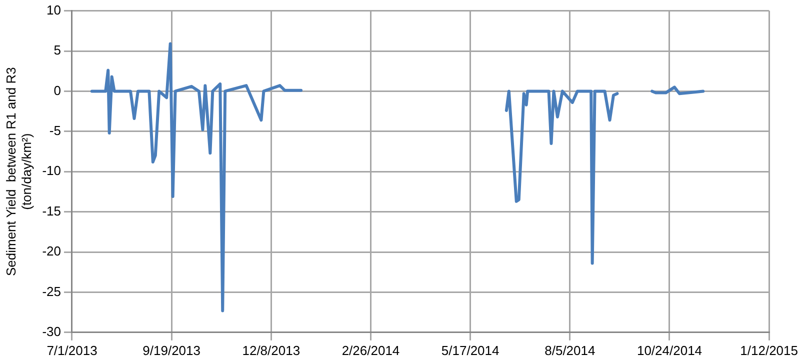  Describe the element at coordinates (769, 350) in the screenshot. I see `x-tick-label: 1/12/2015` at that location.